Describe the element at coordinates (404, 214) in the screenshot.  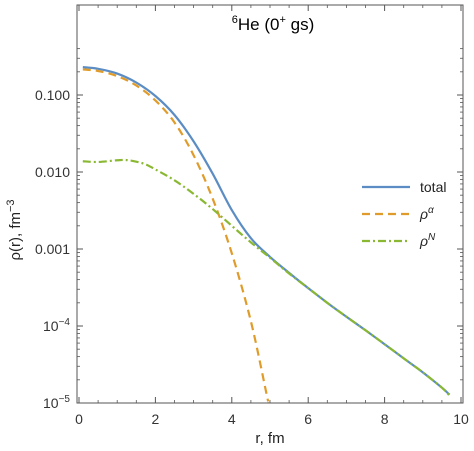
I see `legend: total ρα ρN` at that location.